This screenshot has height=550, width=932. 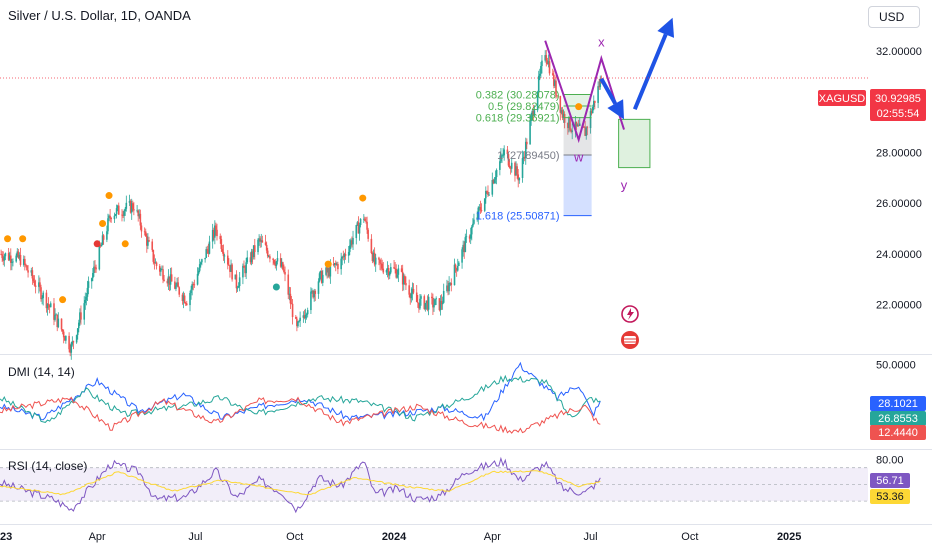 I want to click on dmi-value-label: 26.8553, so click(x=898, y=419).